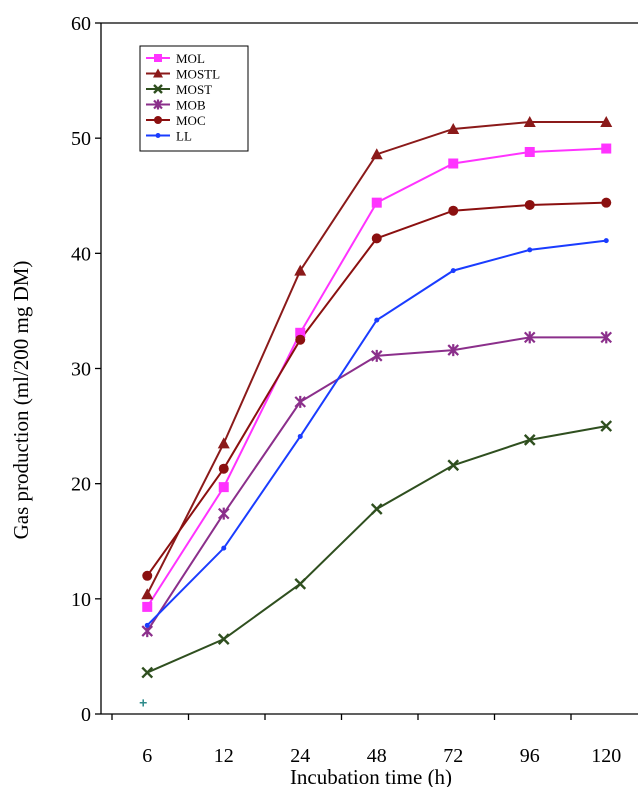 This screenshot has height=787, width=643. What do you see at coordinates (147, 756) in the screenshot?
I see `x-tick-label: 6` at bounding box center [147, 756].